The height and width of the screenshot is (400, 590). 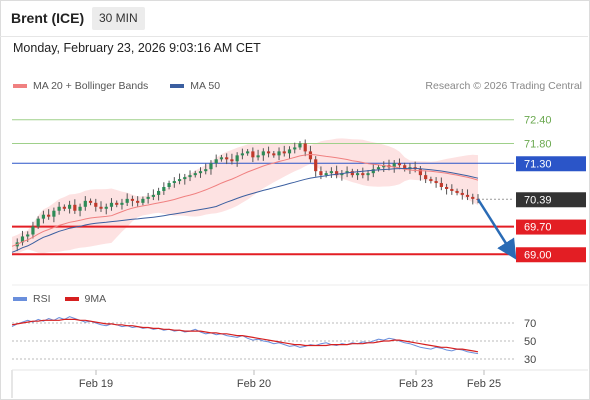 What do you see at coordinates (503, 86) in the screenshot?
I see `credit-text: Research © 2026 Trading Central` at bounding box center [503, 86].